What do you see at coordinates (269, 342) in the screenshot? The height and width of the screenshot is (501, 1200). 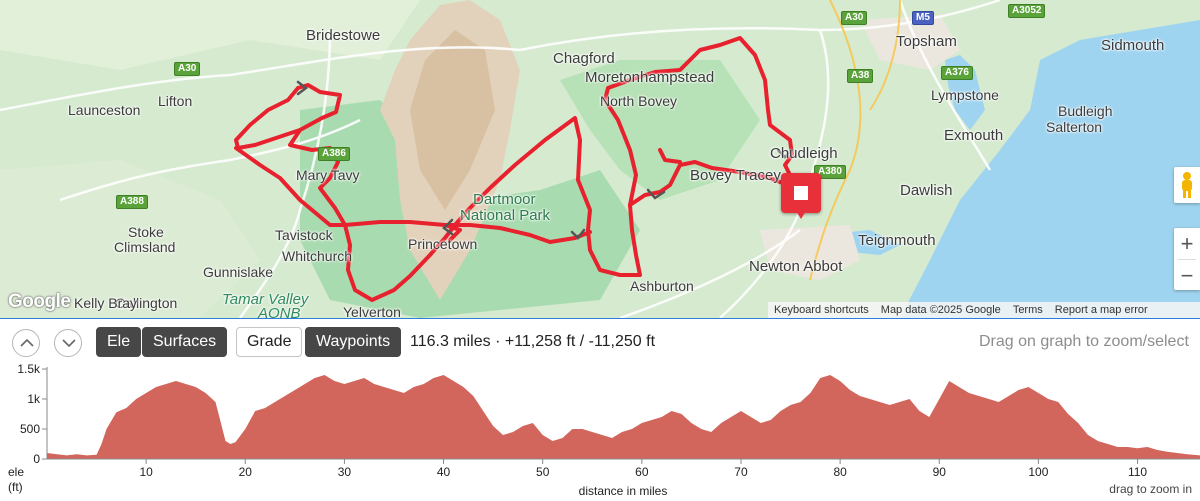 I see `tab-grade: Grade` at bounding box center [269, 342].